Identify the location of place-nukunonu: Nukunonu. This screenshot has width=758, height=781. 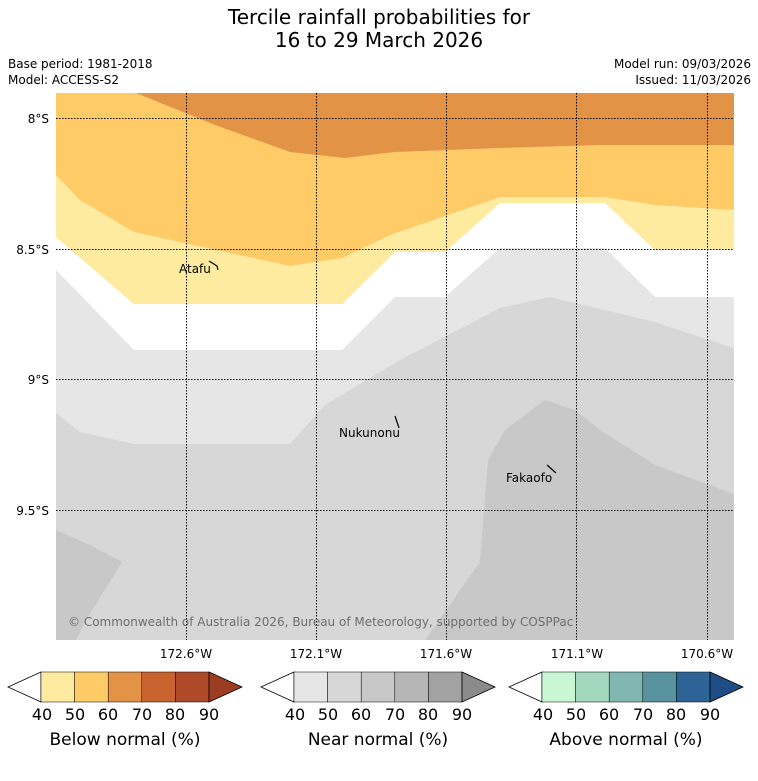
(369, 433).